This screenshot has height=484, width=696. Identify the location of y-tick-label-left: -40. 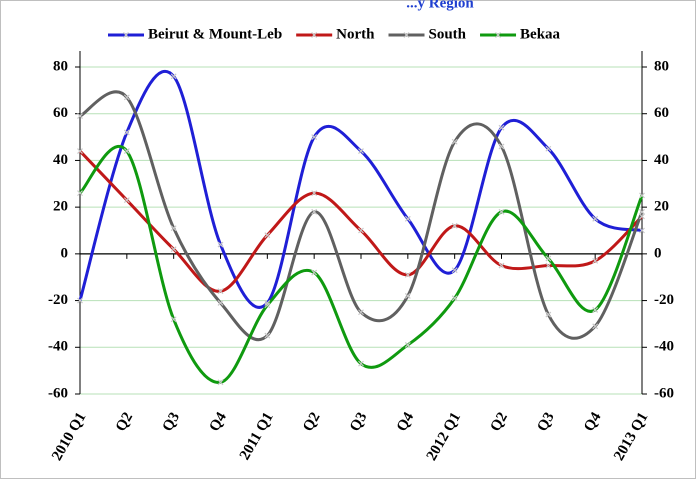
(58, 347).